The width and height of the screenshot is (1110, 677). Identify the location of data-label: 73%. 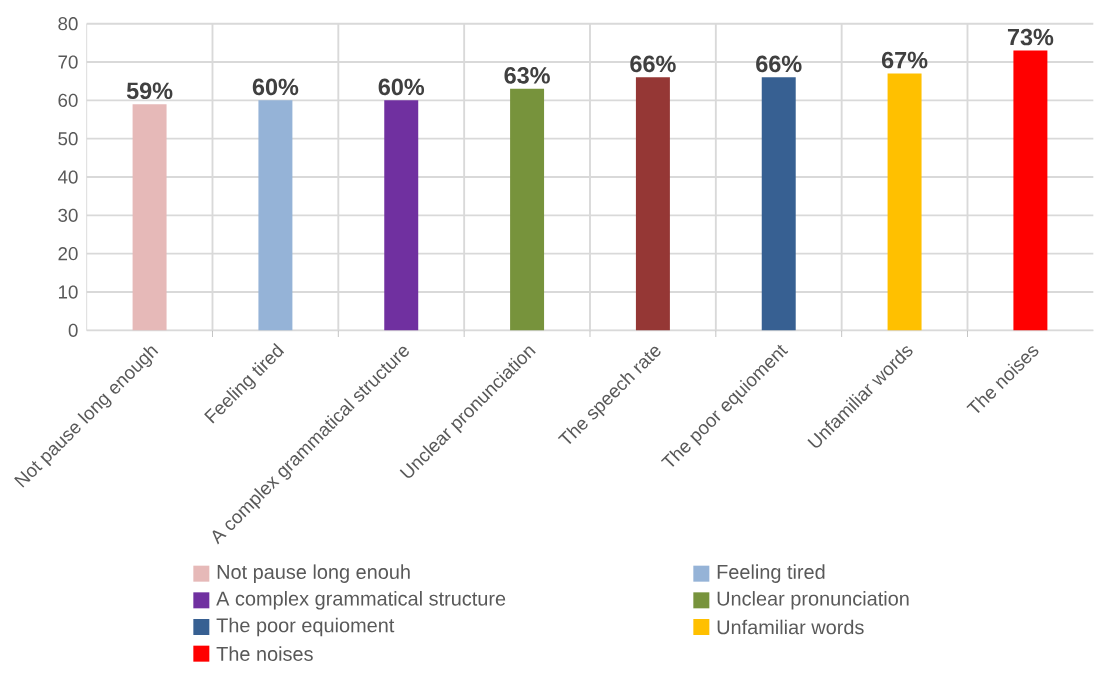
(1030, 37).